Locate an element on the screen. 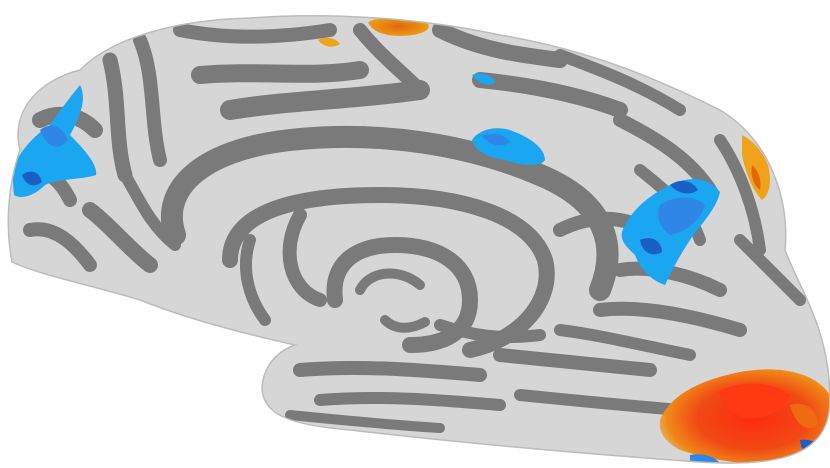 The width and height of the screenshot is (830, 468). blue-cluster-cingulate is located at coordinates (508, 119).